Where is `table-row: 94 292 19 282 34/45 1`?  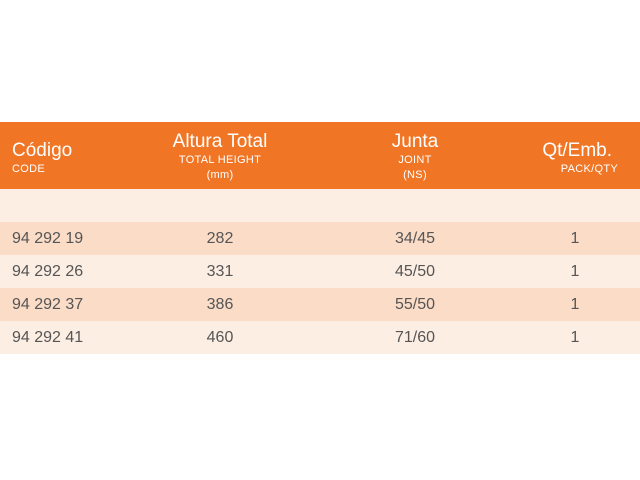
table-row: 94 292 19 282 34/45 1 is located at coordinates (320, 238).